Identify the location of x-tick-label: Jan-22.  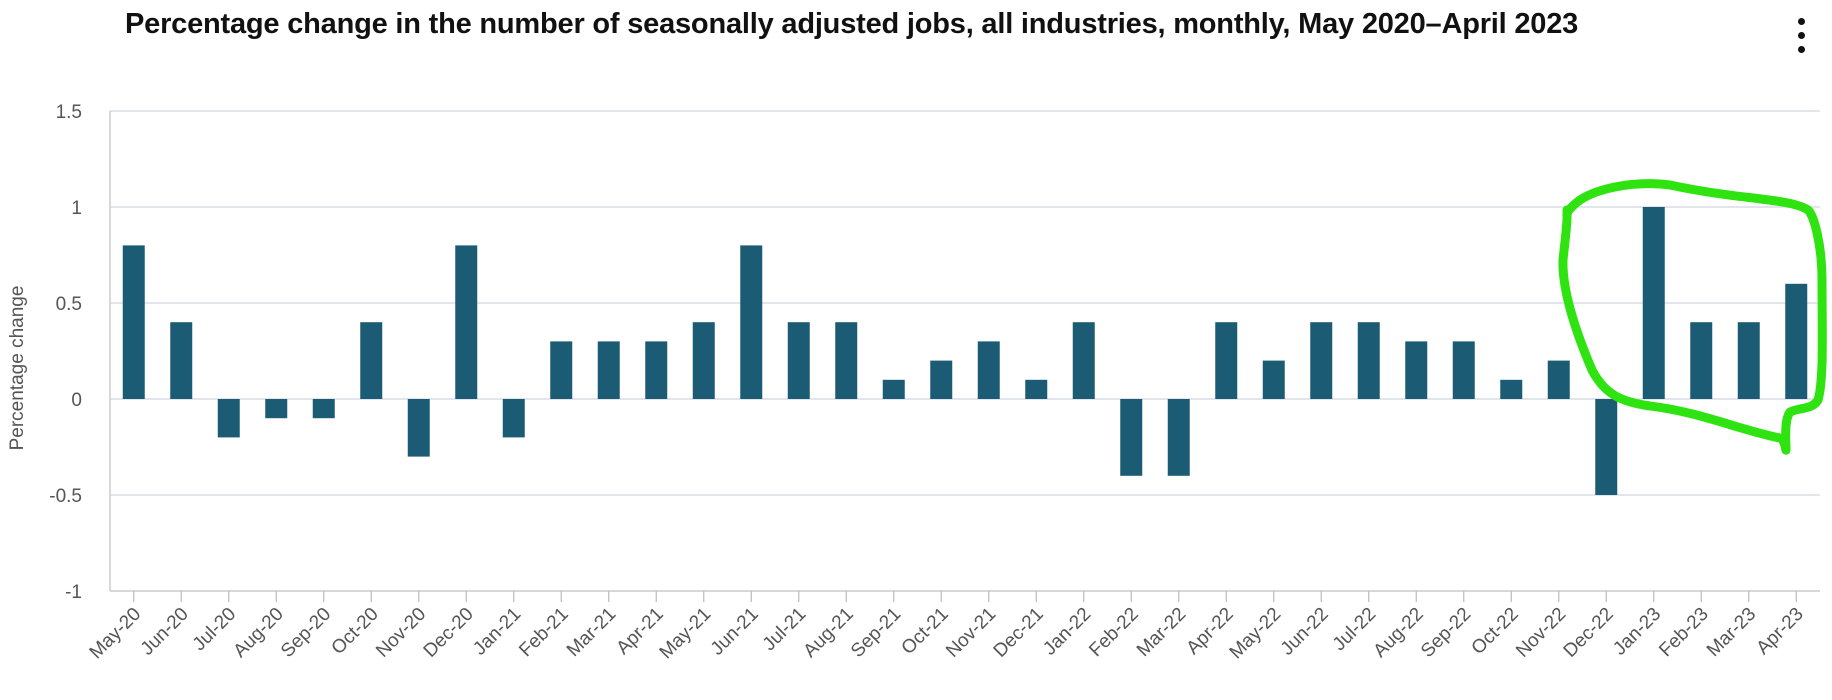
(1067, 632).